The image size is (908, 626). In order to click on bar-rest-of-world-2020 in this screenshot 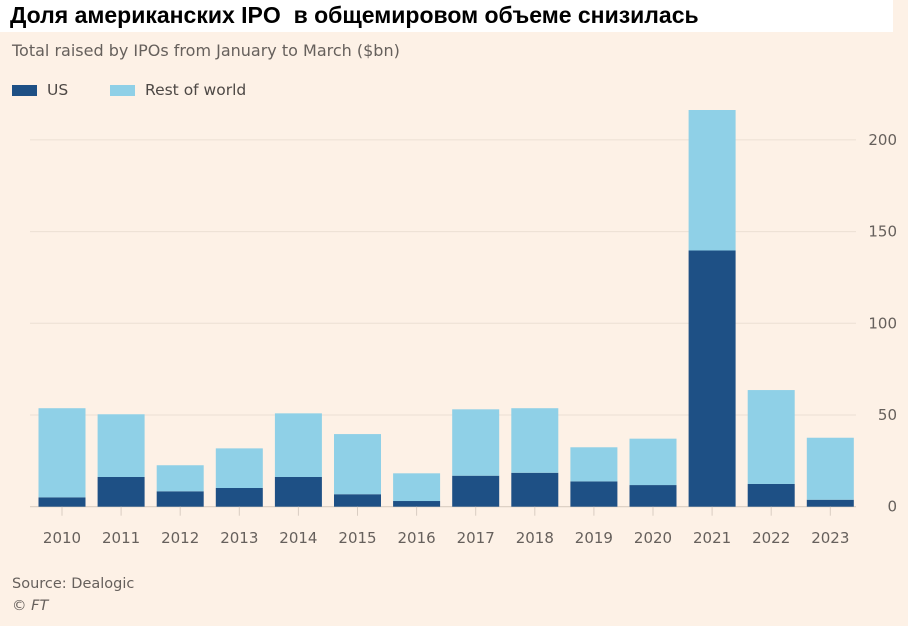, I will do `click(653, 462)`.